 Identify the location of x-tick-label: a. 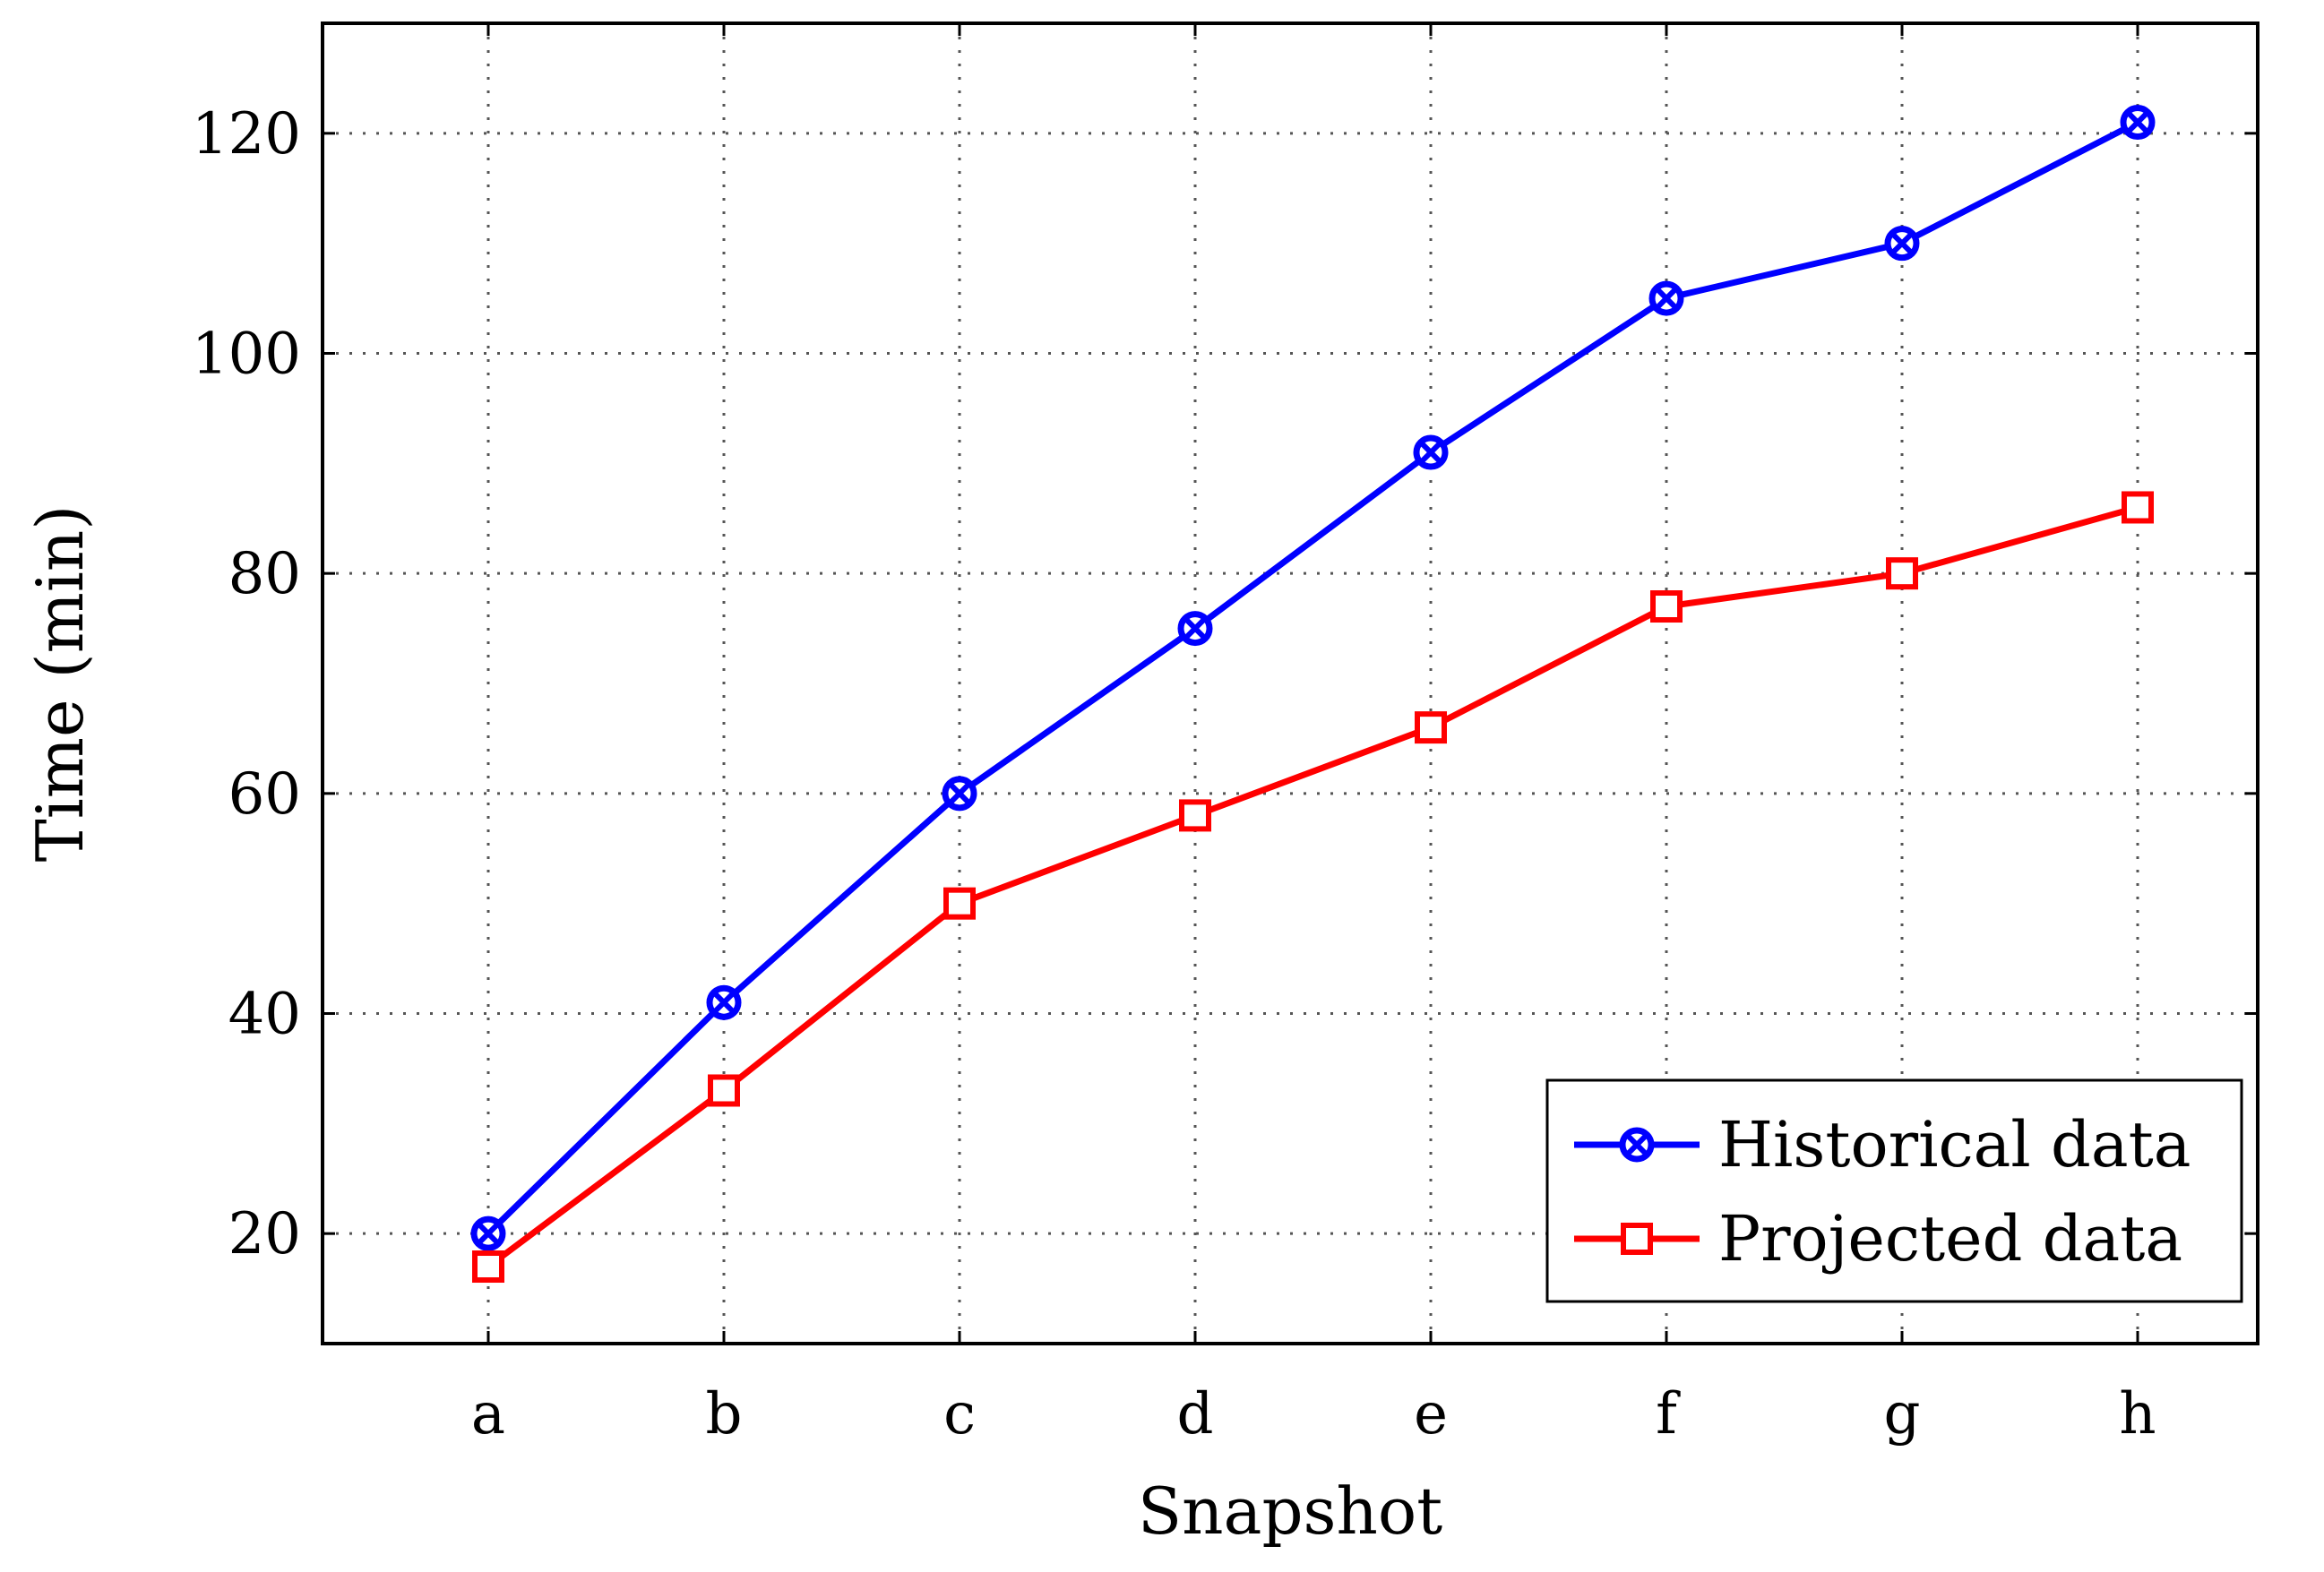
(488, 1414).